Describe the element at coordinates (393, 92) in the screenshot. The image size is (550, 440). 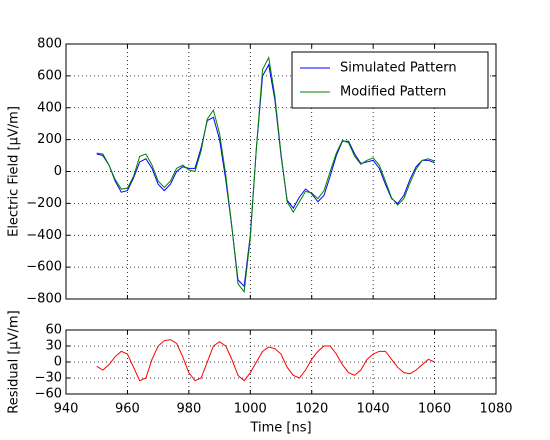
I see `legend-label: Modified Pattern` at that location.